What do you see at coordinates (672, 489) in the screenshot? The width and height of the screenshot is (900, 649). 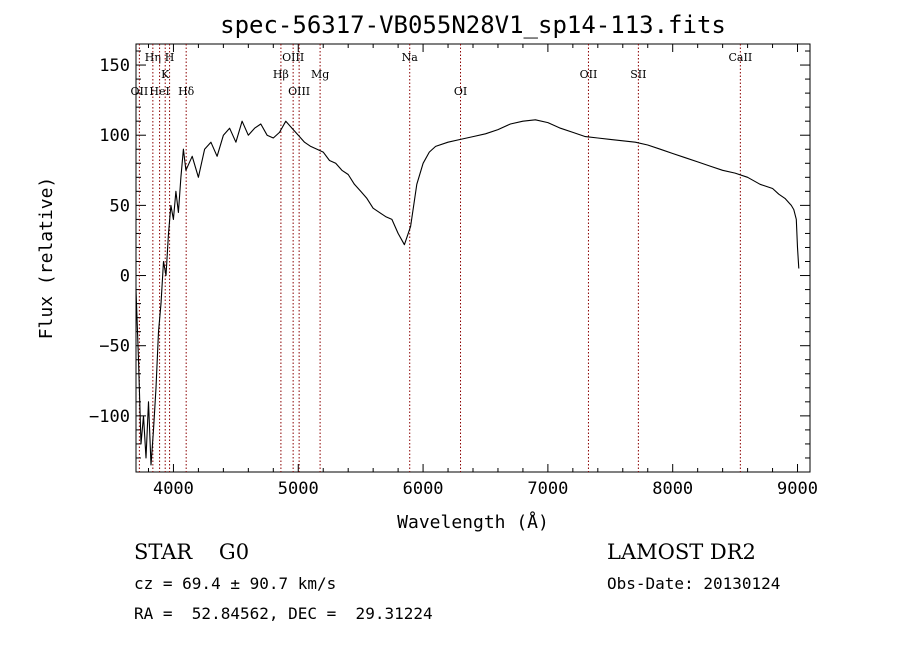 I see `x-tick-label: 8000` at bounding box center [672, 489].